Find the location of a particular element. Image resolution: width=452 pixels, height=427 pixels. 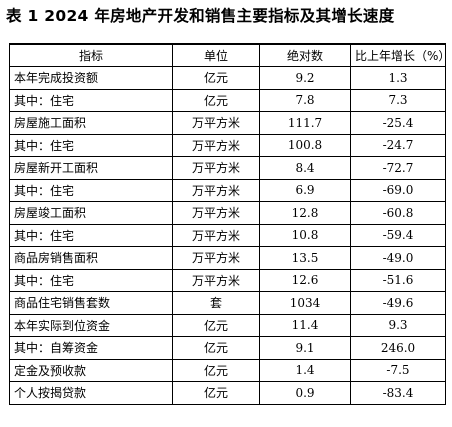

row-growth-rate: -60.8 is located at coordinates (398, 213).